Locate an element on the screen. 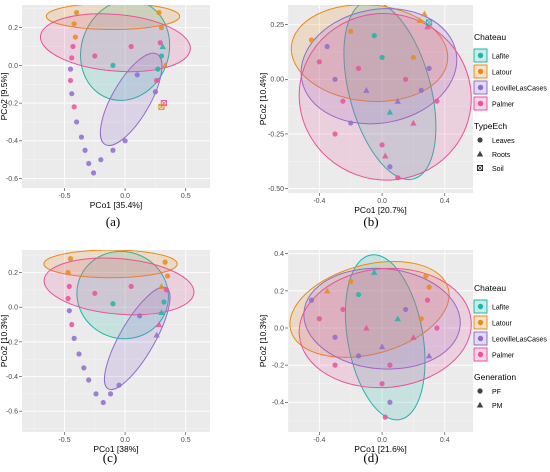 The height and width of the screenshot is (472, 550). y-tick-label: 0.0 is located at coordinates (279, 328).